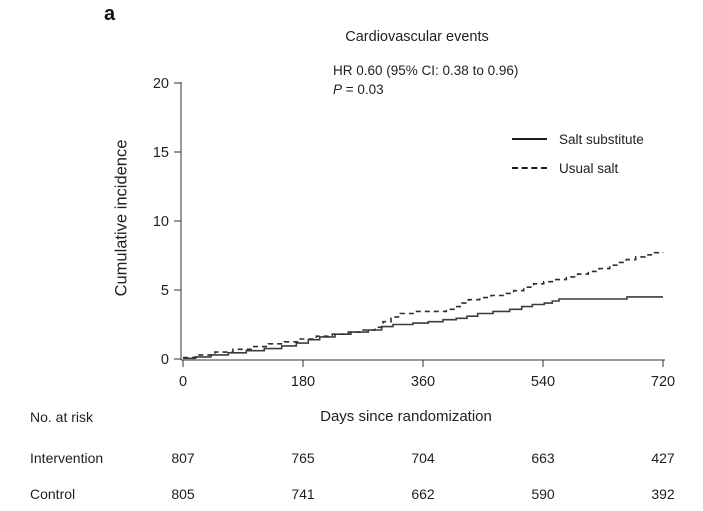  Describe the element at coordinates (161, 84) in the screenshot. I see `y-tick-label: 20` at that location.